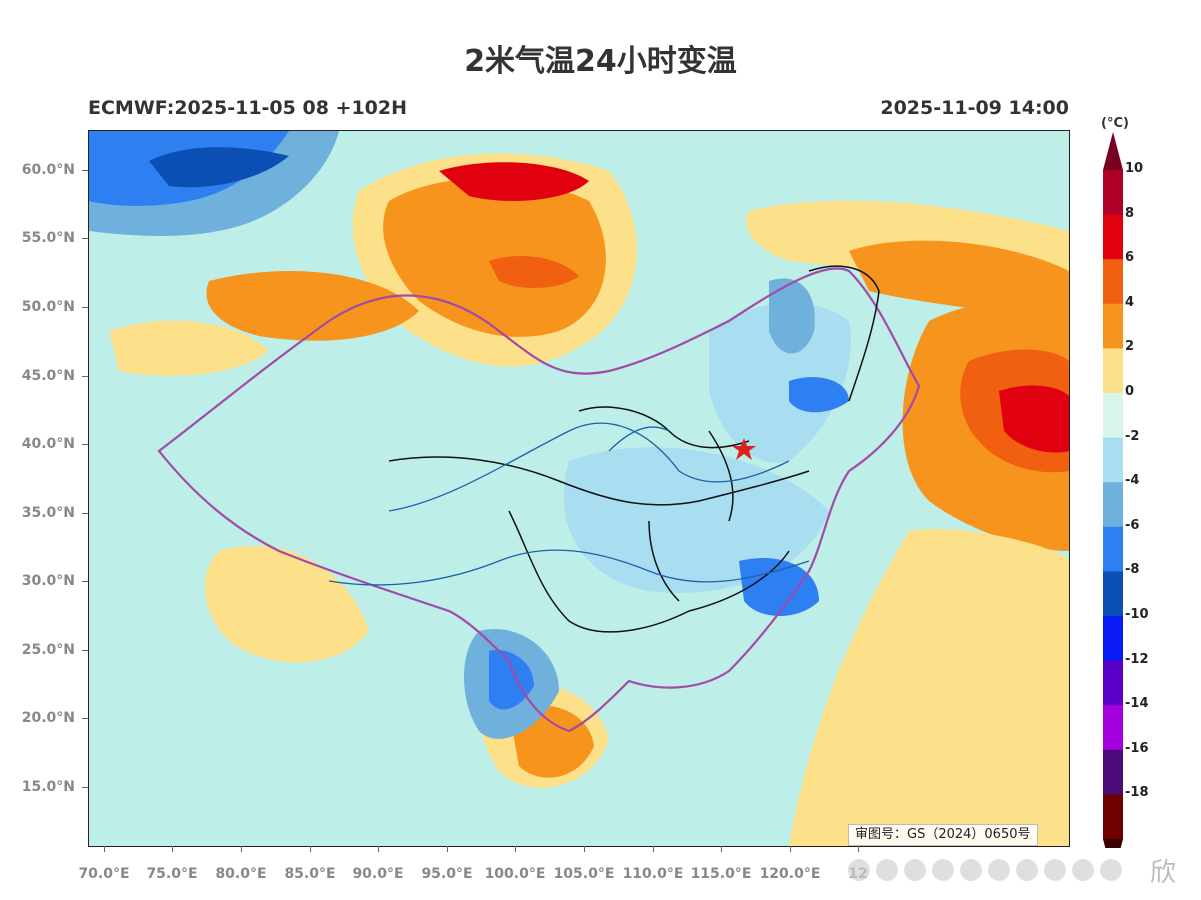  What do you see at coordinates (943, 835) in the screenshot?
I see `approval-number: 审图号：GS（2024）0650号` at bounding box center [943, 835].